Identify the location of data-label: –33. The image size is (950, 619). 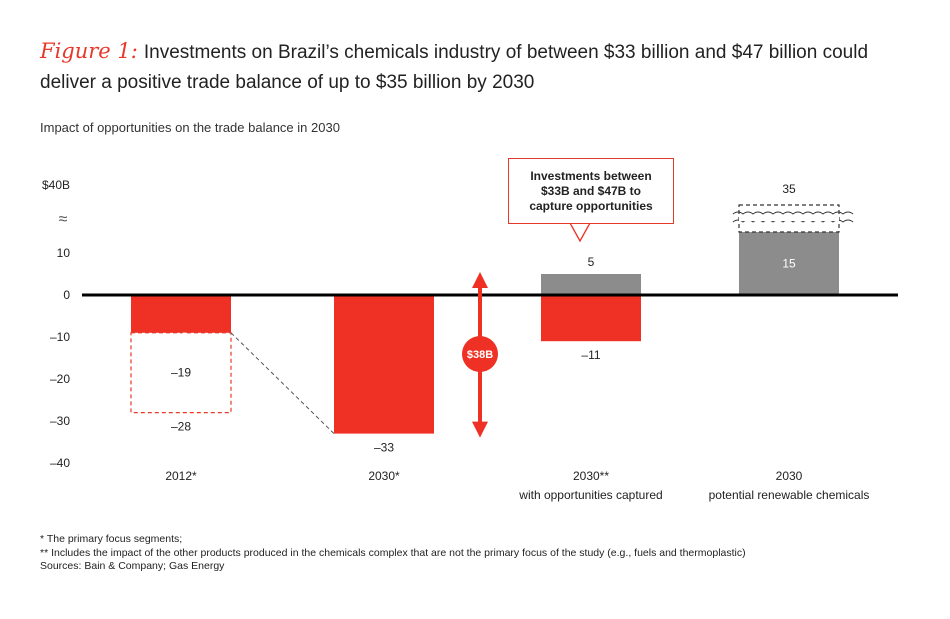
(384, 448).